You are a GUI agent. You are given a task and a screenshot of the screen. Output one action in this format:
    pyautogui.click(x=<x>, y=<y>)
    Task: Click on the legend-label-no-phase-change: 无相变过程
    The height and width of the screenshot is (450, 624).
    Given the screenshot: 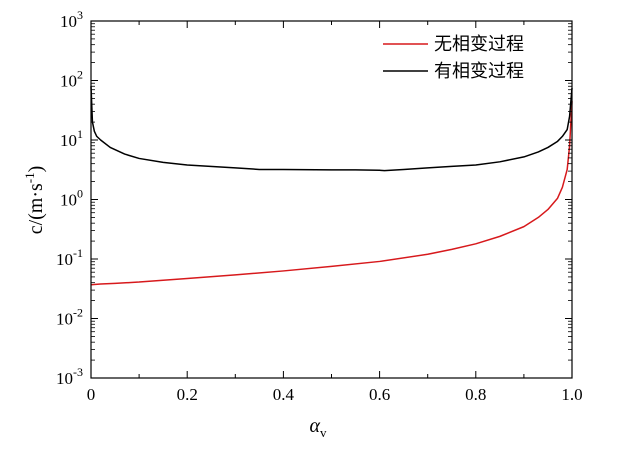 What is the action you would take?
    pyautogui.click(x=479, y=44)
    